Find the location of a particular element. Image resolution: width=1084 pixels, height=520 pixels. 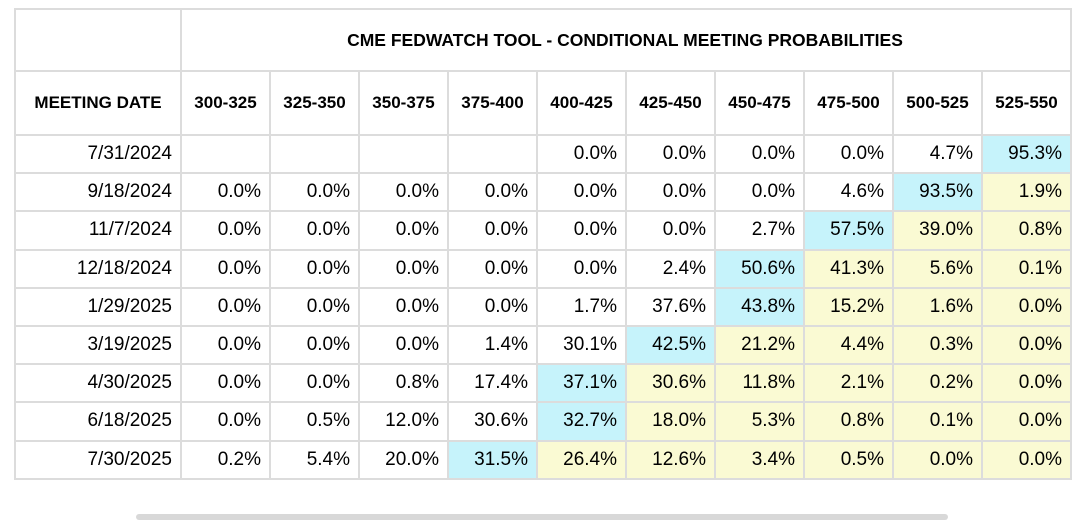

probability-cell: 95.3% is located at coordinates (1026, 154).